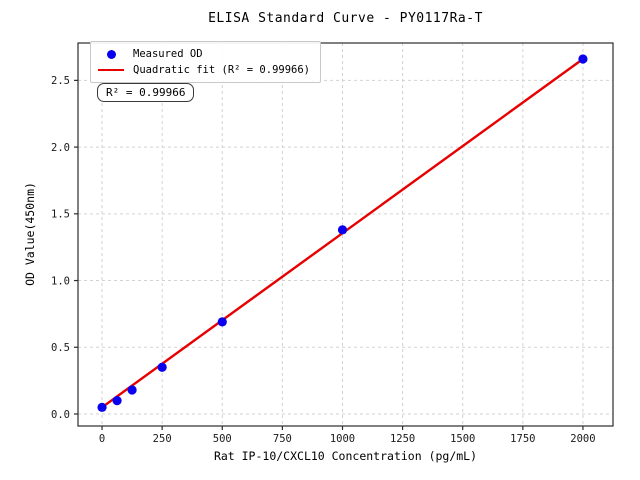  I want to click on y-tick-label: 2.0, so click(60, 148).